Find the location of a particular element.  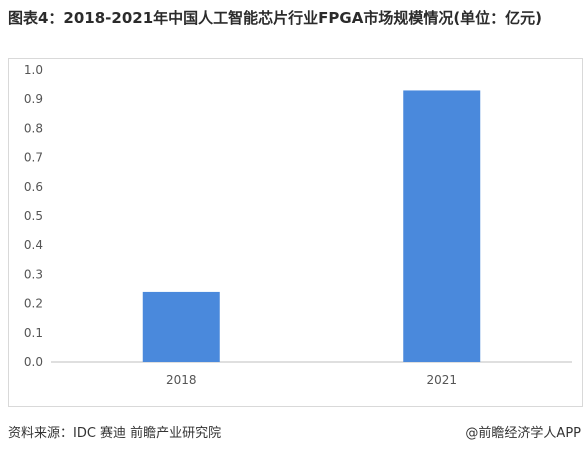

y-tick-label: 0.4 is located at coordinates (33, 245).